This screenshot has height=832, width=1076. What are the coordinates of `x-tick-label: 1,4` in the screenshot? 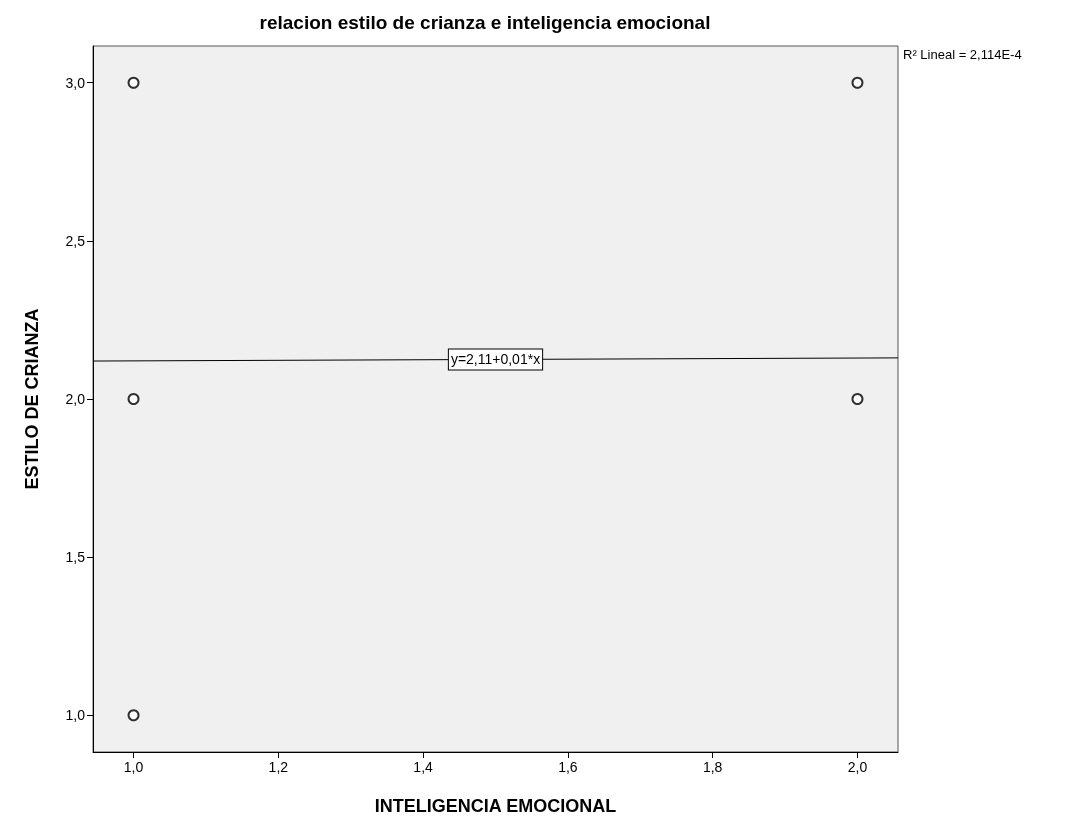 It's located at (423, 767).